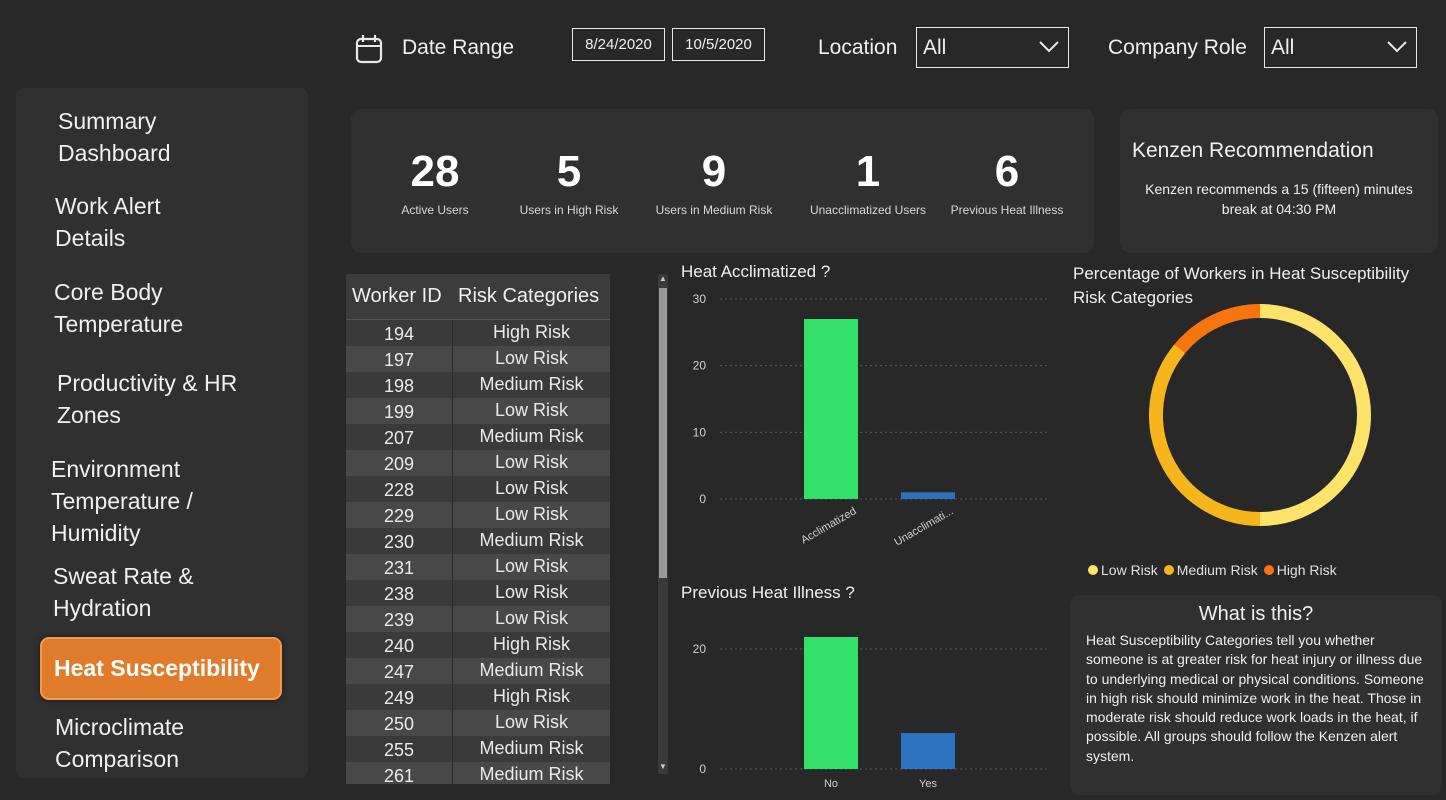 This screenshot has width=1446, height=800. Describe the element at coordinates (663, 433) in the screenshot. I see `scrollbar-thumb` at that location.